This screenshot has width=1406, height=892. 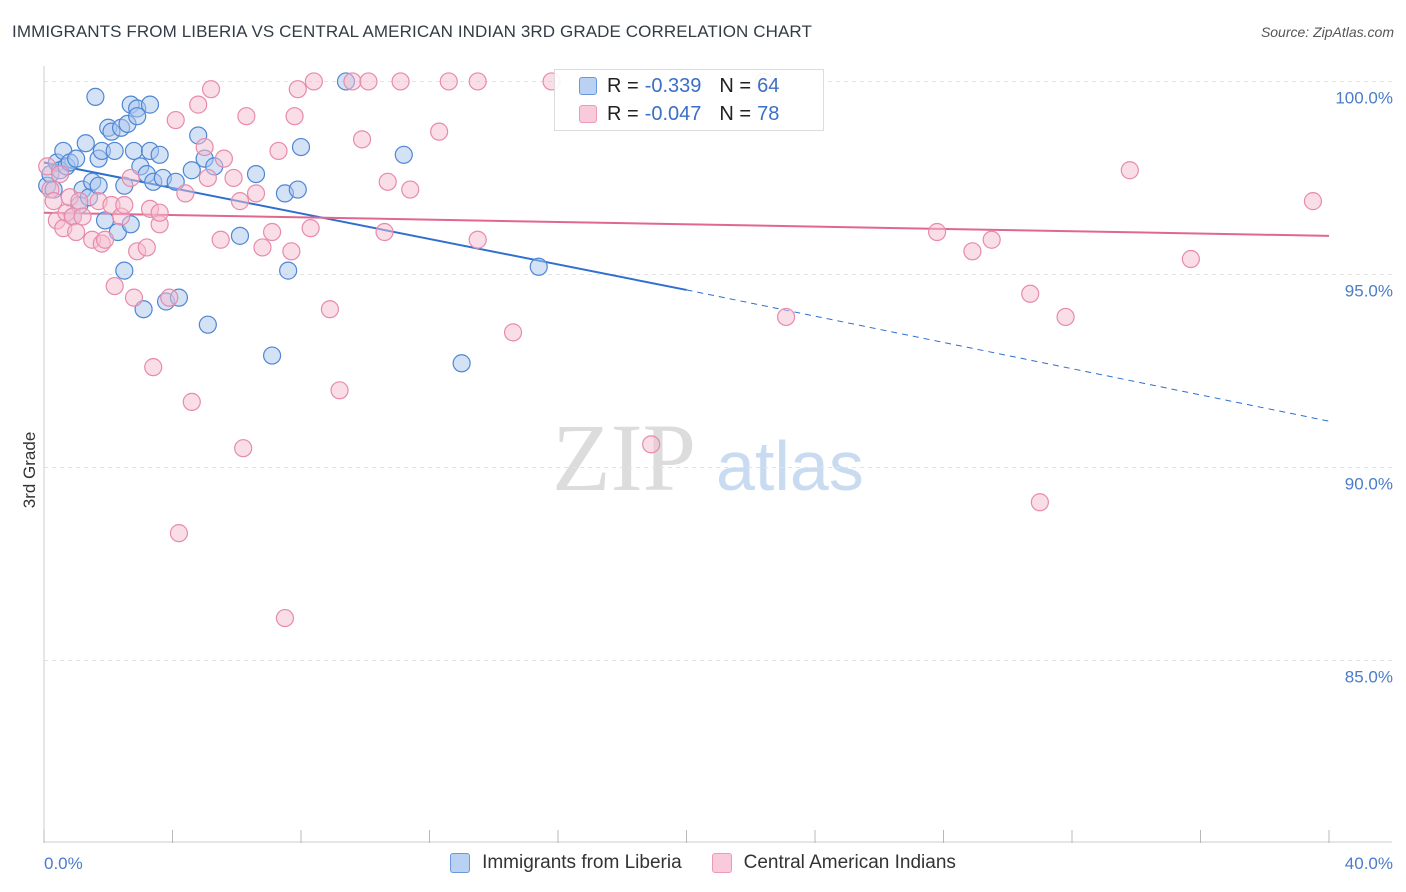 What do you see at coordinates (849, 862) in the screenshot?
I see `legend-label: Central American Indians` at bounding box center [849, 862].